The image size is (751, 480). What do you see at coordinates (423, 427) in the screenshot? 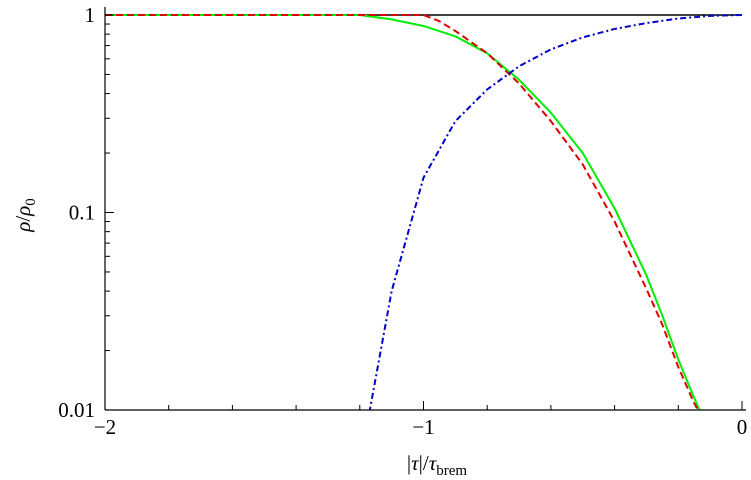
I see `x-tick-label: −1` at bounding box center [423, 427].